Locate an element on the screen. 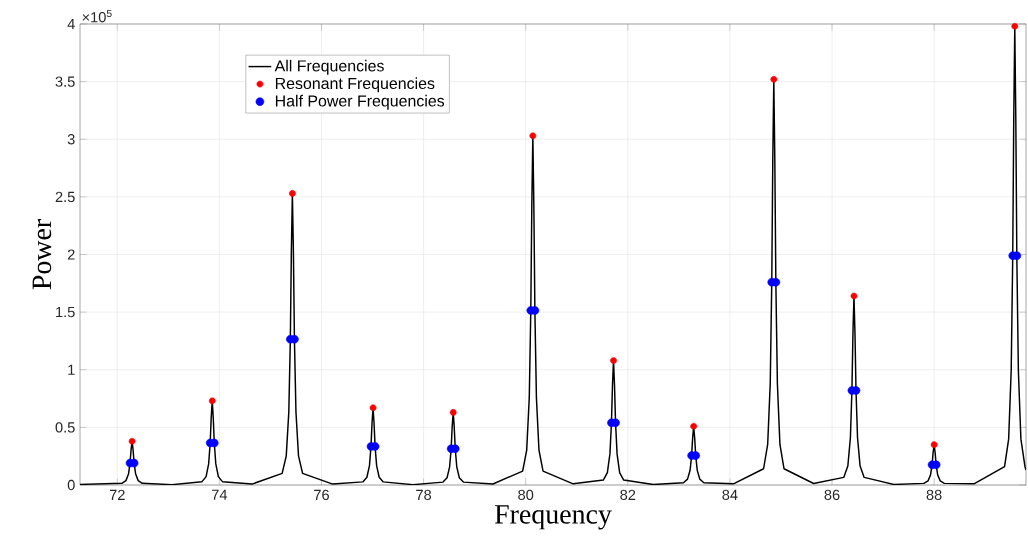 The width and height of the screenshot is (1028, 548). legend-label: Half Power Frequencies is located at coordinates (360, 102).